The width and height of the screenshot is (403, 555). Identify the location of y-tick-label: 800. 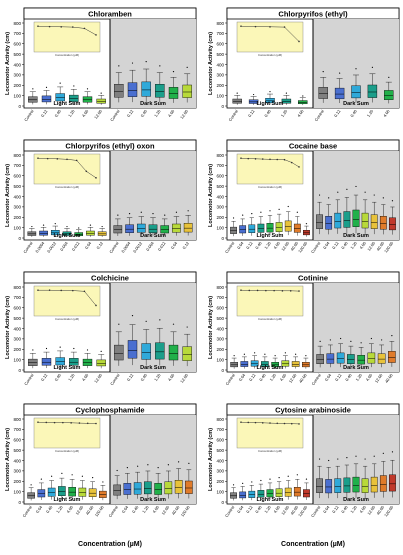
(220, 287).